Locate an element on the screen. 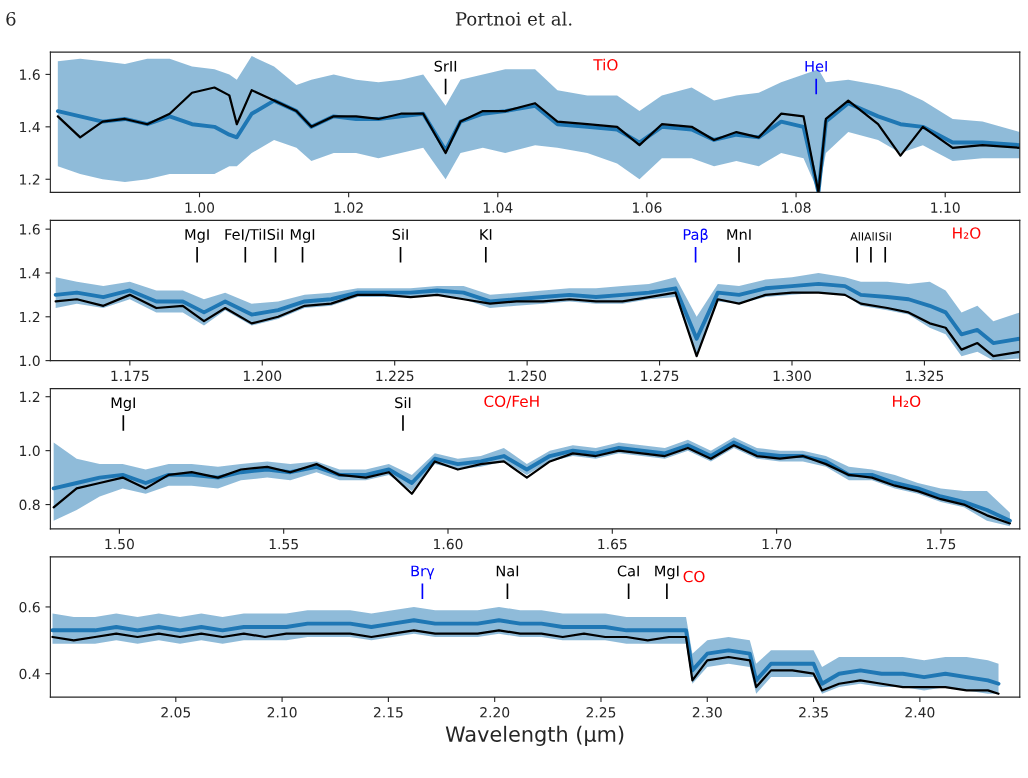 The width and height of the screenshot is (1028, 778). x-tick-label: 1.06 is located at coordinates (647, 207).